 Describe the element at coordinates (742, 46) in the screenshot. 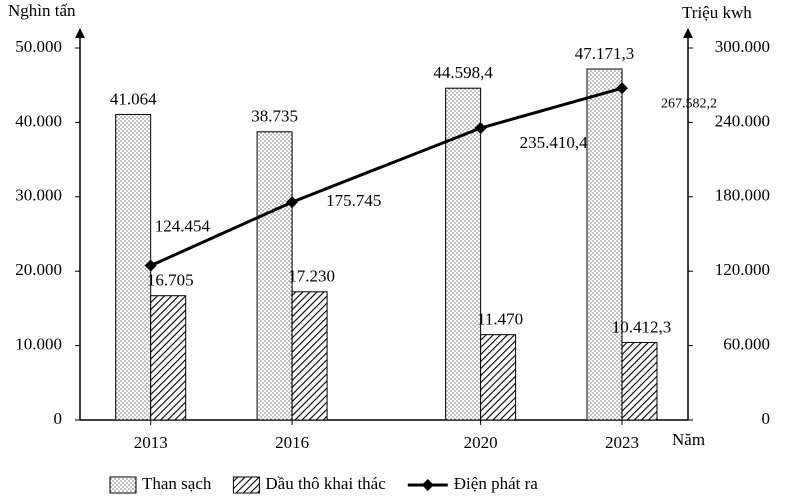

I see `y2-tick-label: 300.000` at that location.